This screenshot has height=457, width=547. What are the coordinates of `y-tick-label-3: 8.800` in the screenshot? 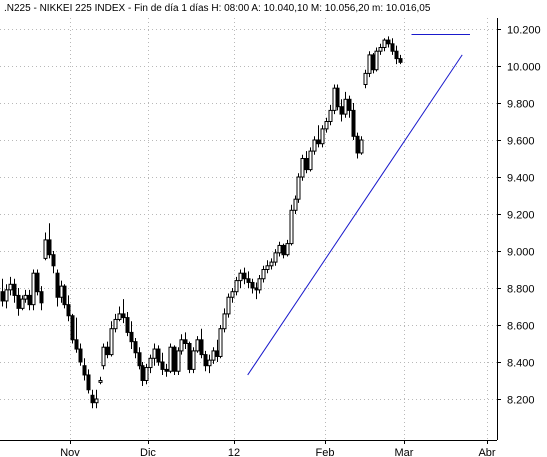 It's located at (521, 290).